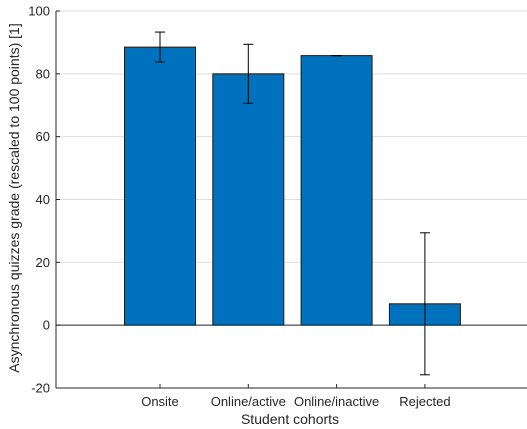 The image size is (527, 429). What do you see at coordinates (160, 186) in the screenshot?
I see `bar-onsite` at bounding box center [160, 186].